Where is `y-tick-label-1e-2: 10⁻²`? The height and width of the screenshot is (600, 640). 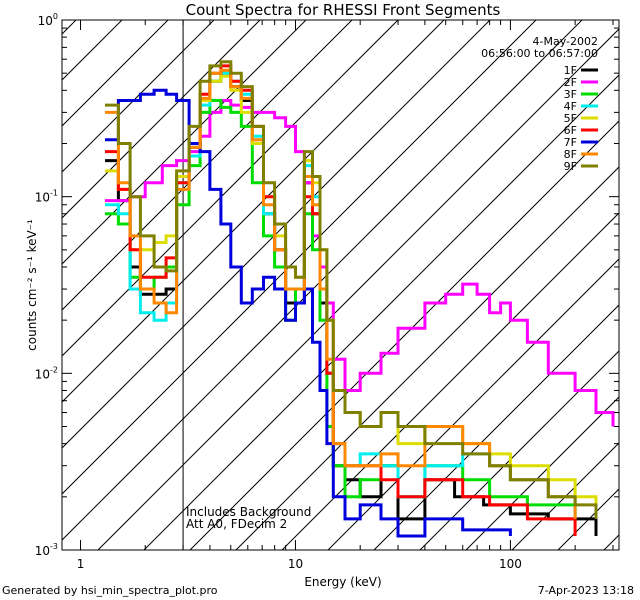
y-tick-label-1e-2: 10⁻² is located at coordinates (46, 373).